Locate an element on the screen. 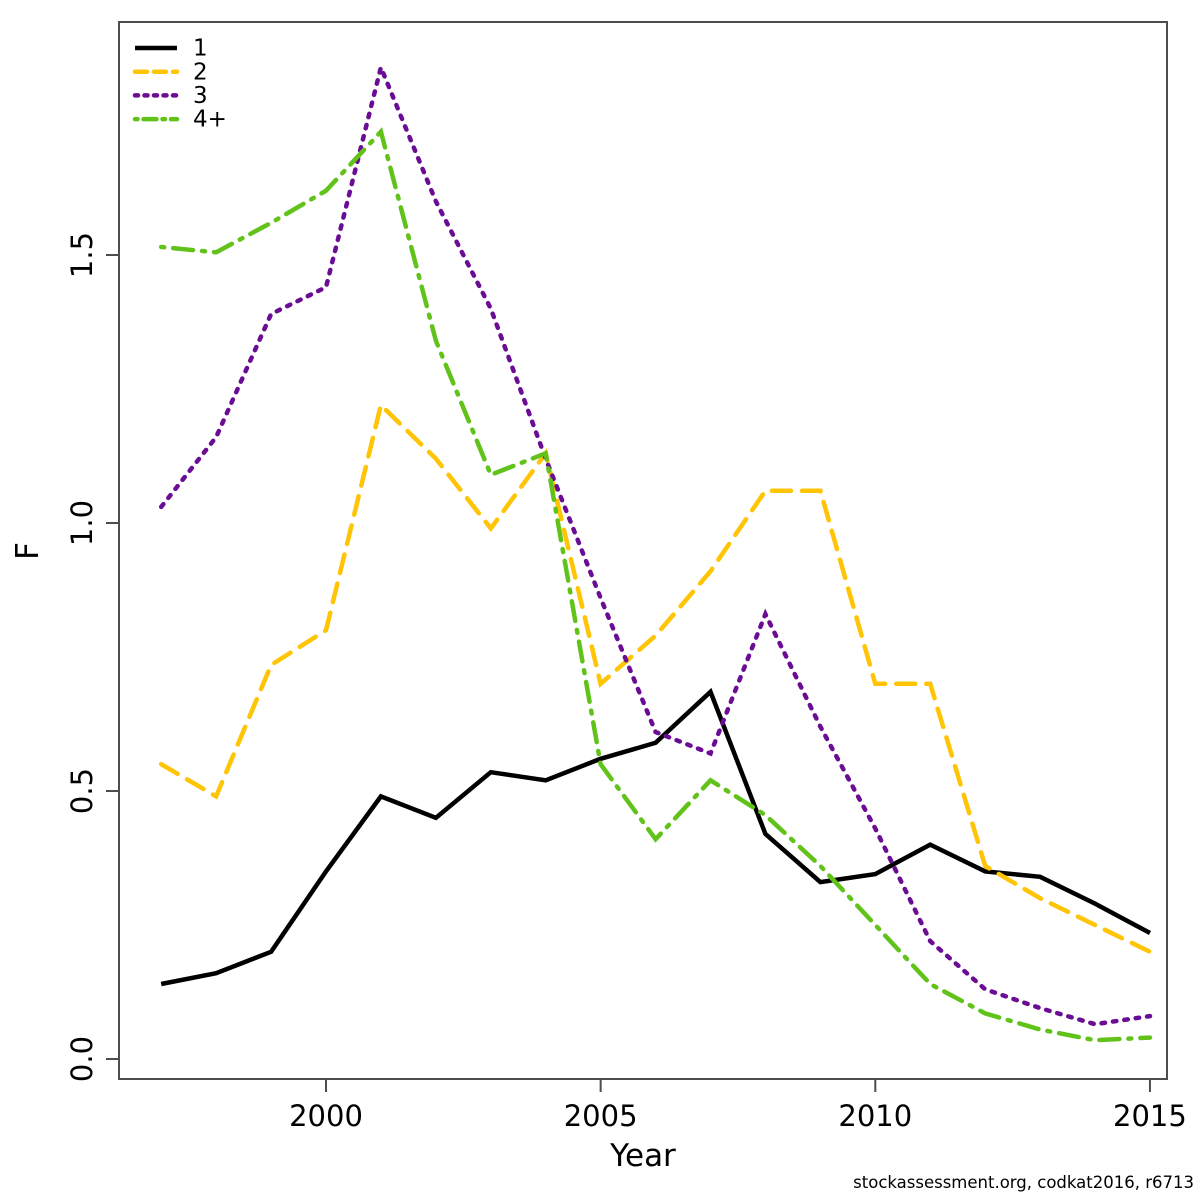  x-tick-label: 2000 is located at coordinates (326, 1116).